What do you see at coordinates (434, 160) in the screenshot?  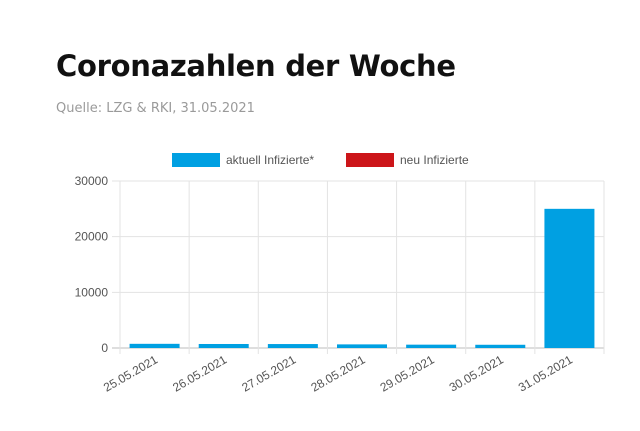 I see `legend-label-1: neu Infizierte` at bounding box center [434, 160].